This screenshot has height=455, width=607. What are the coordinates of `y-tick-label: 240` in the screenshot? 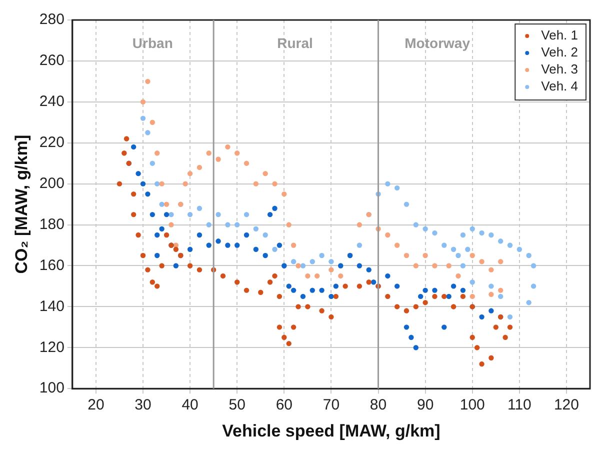 It's located at (51, 101).